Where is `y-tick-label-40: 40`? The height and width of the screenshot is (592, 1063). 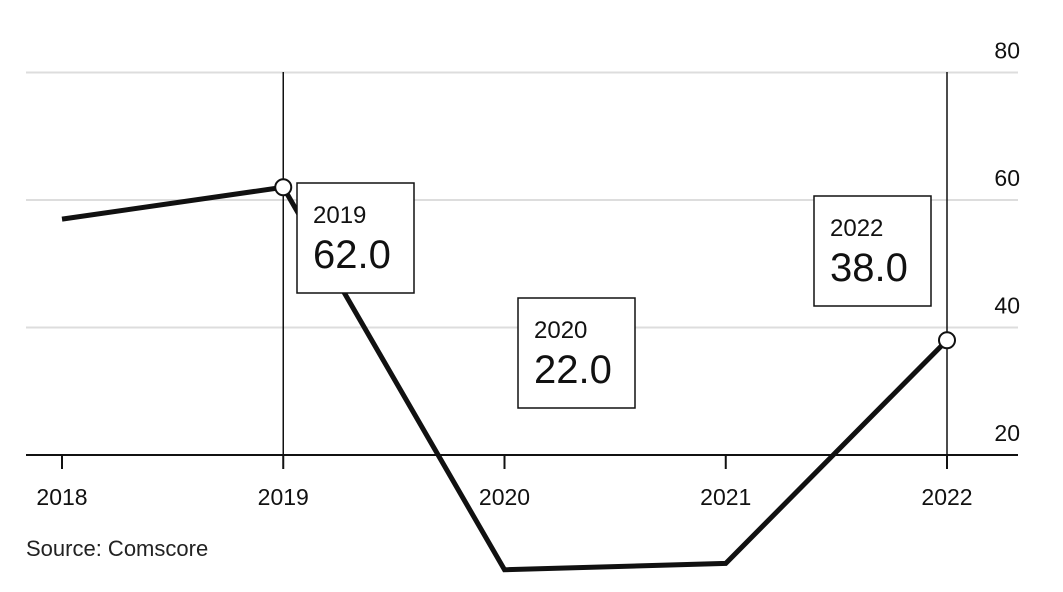
y-tick-label-40: 40 is located at coordinates (1007, 306).